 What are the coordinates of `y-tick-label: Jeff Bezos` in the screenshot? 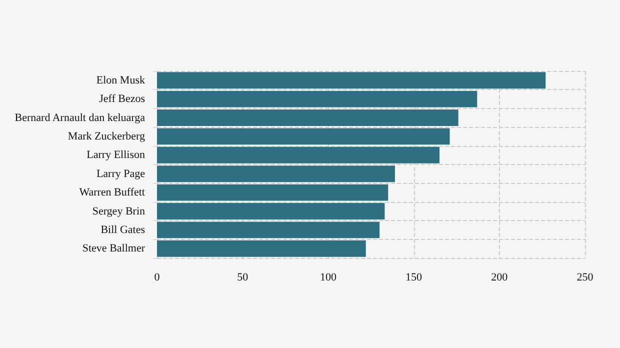 It's located at (122, 99).